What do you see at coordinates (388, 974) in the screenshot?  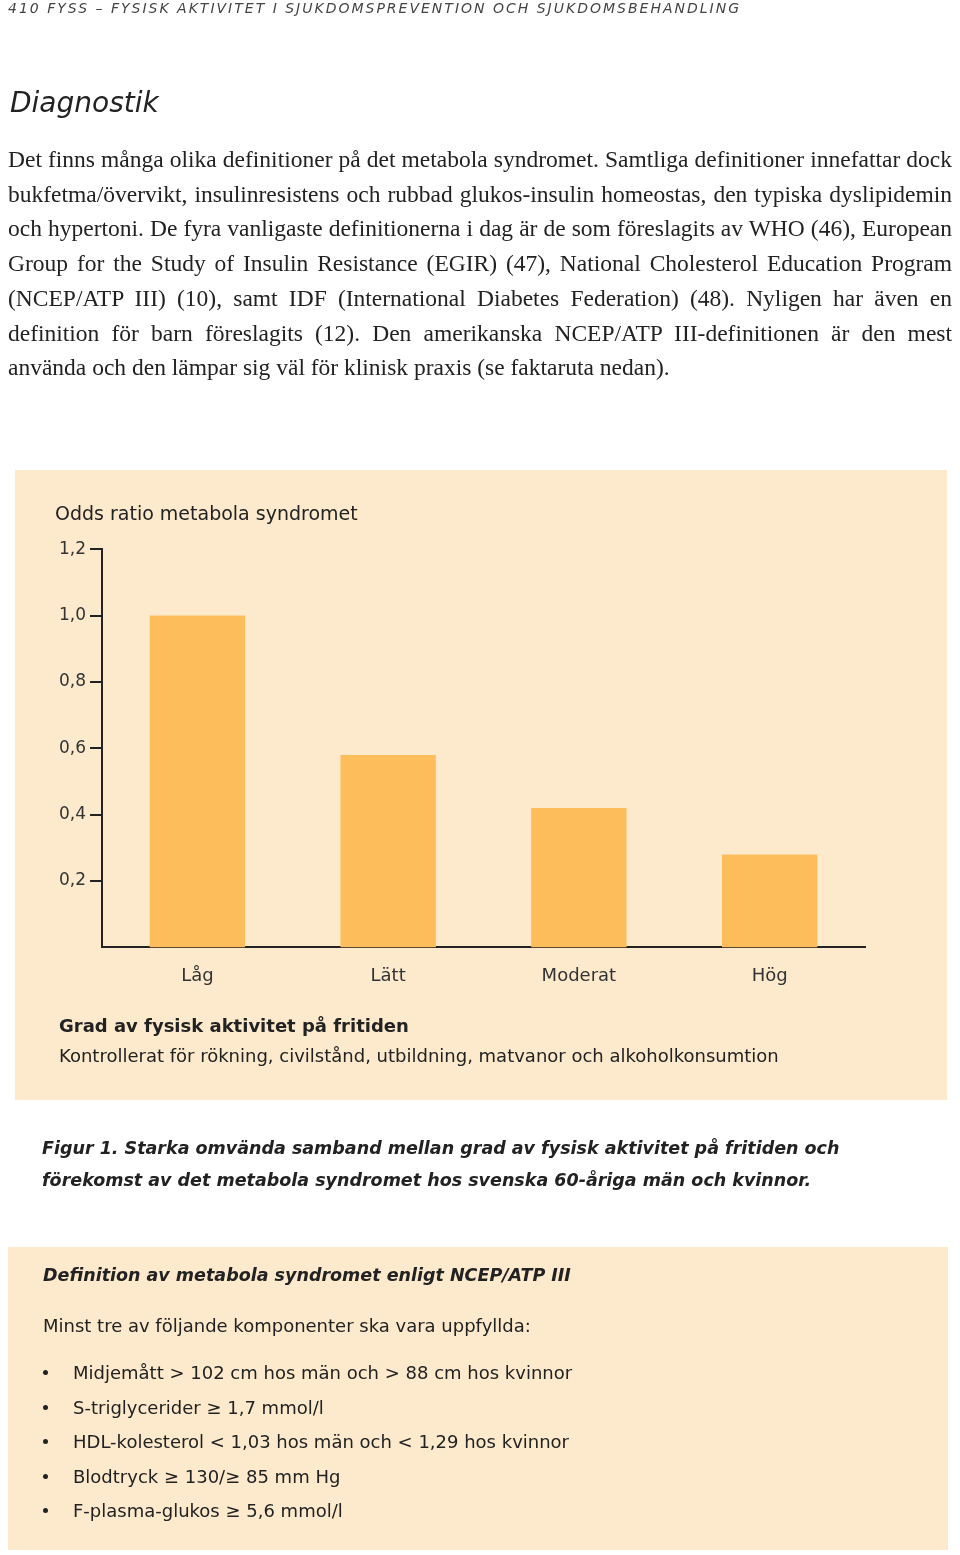 I see `x-tick-label: Lätt` at bounding box center [388, 974].